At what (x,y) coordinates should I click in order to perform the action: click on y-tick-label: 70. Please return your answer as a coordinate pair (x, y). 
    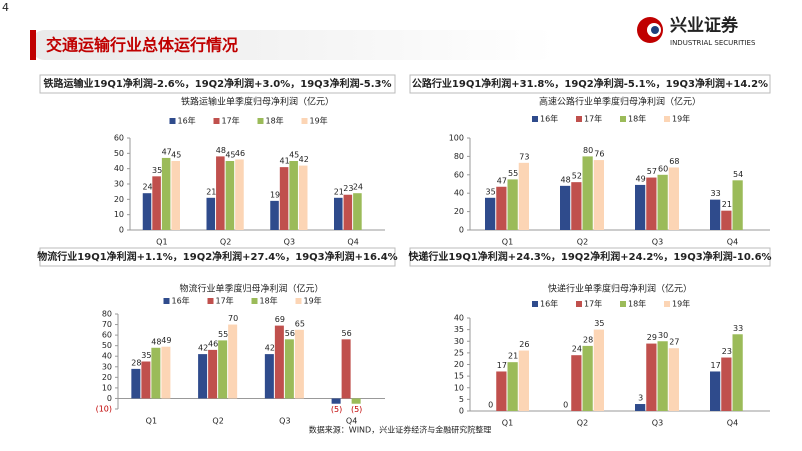
    Looking at the image, I should click on (107, 324).